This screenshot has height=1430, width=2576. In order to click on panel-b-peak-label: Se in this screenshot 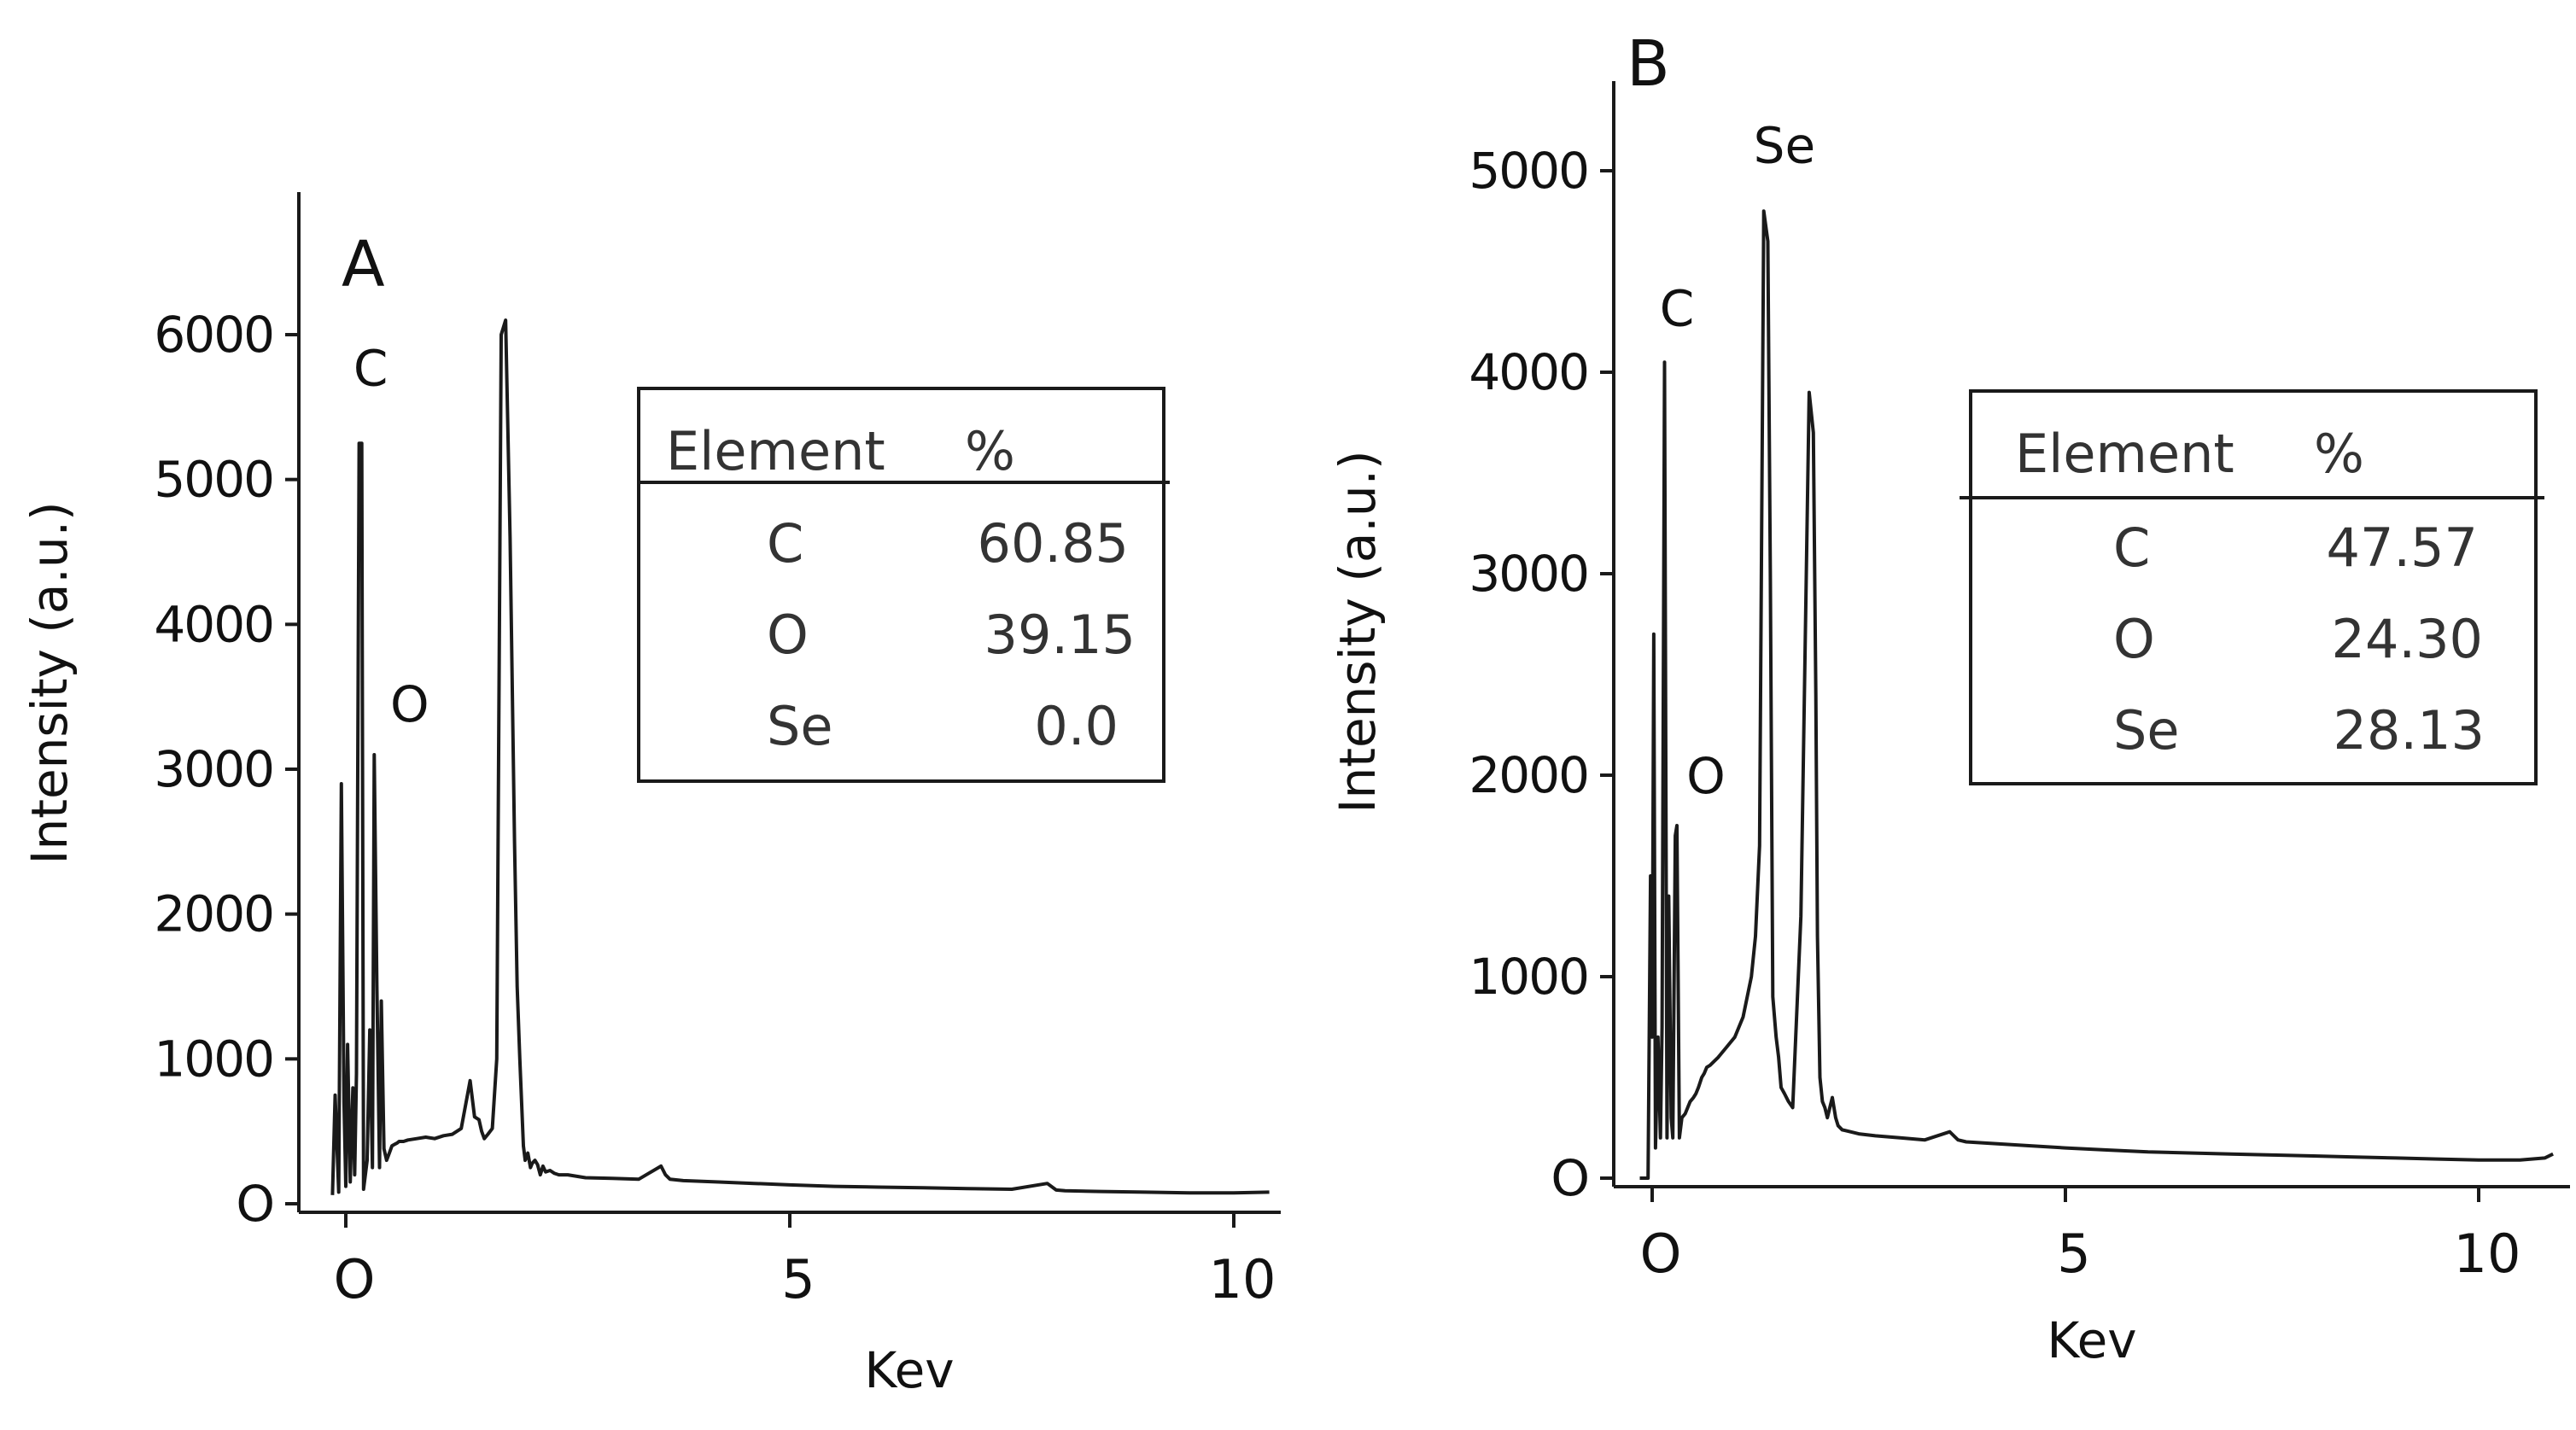, I will do `click(1785, 146)`.